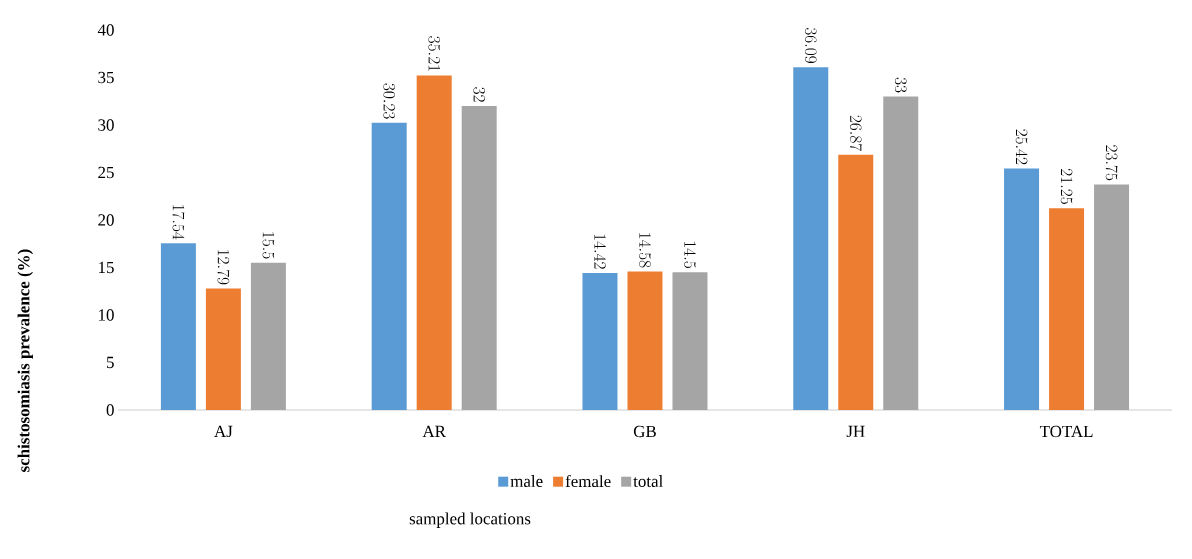 This screenshot has width=1192, height=559. I want to click on data-label: 15.5, so click(268, 245).